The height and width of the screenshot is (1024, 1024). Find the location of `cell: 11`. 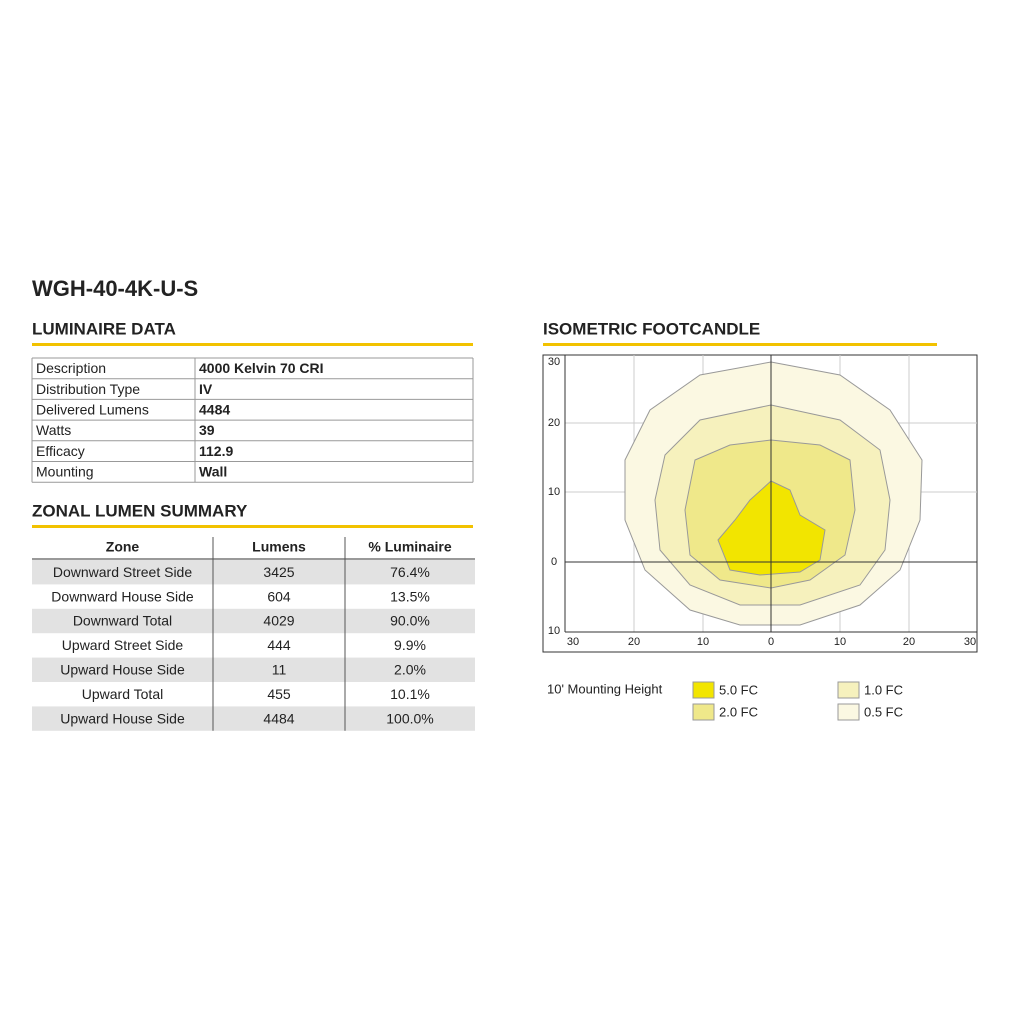

cell: 11 is located at coordinates (279, 670).